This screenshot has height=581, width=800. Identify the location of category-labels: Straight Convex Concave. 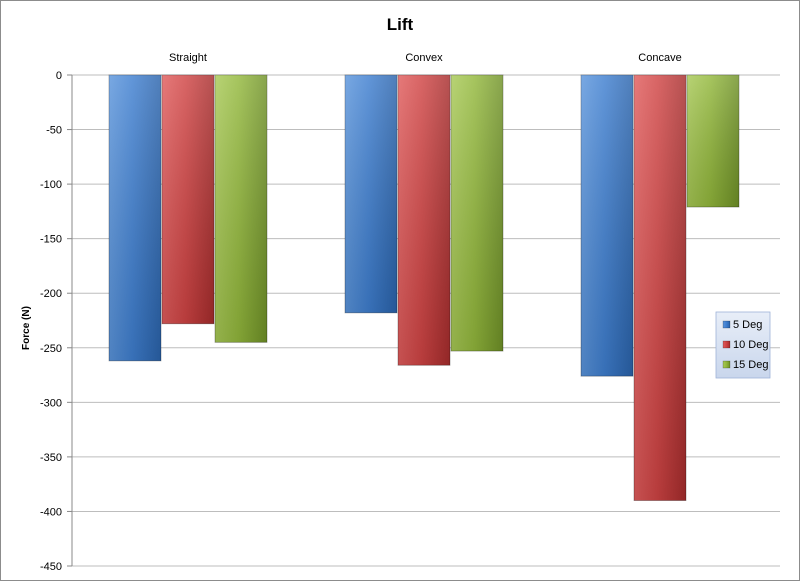
(425, 58).